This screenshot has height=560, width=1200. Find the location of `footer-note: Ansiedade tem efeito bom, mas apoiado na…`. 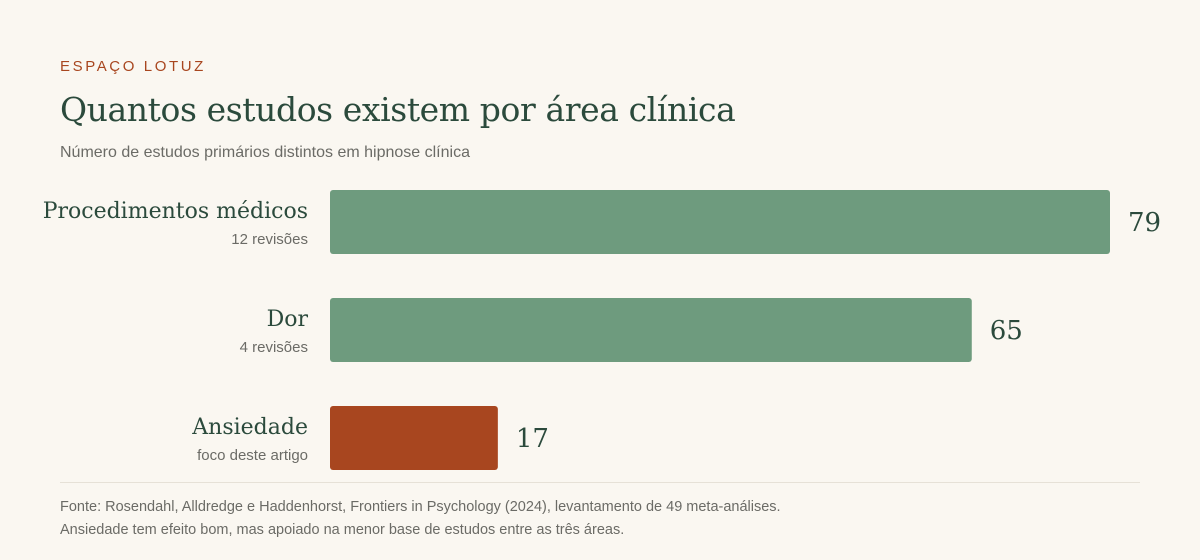

footer-note: Ansiedade tem efeito bom, mas apoiado na… is located at coordinates (342, 530).